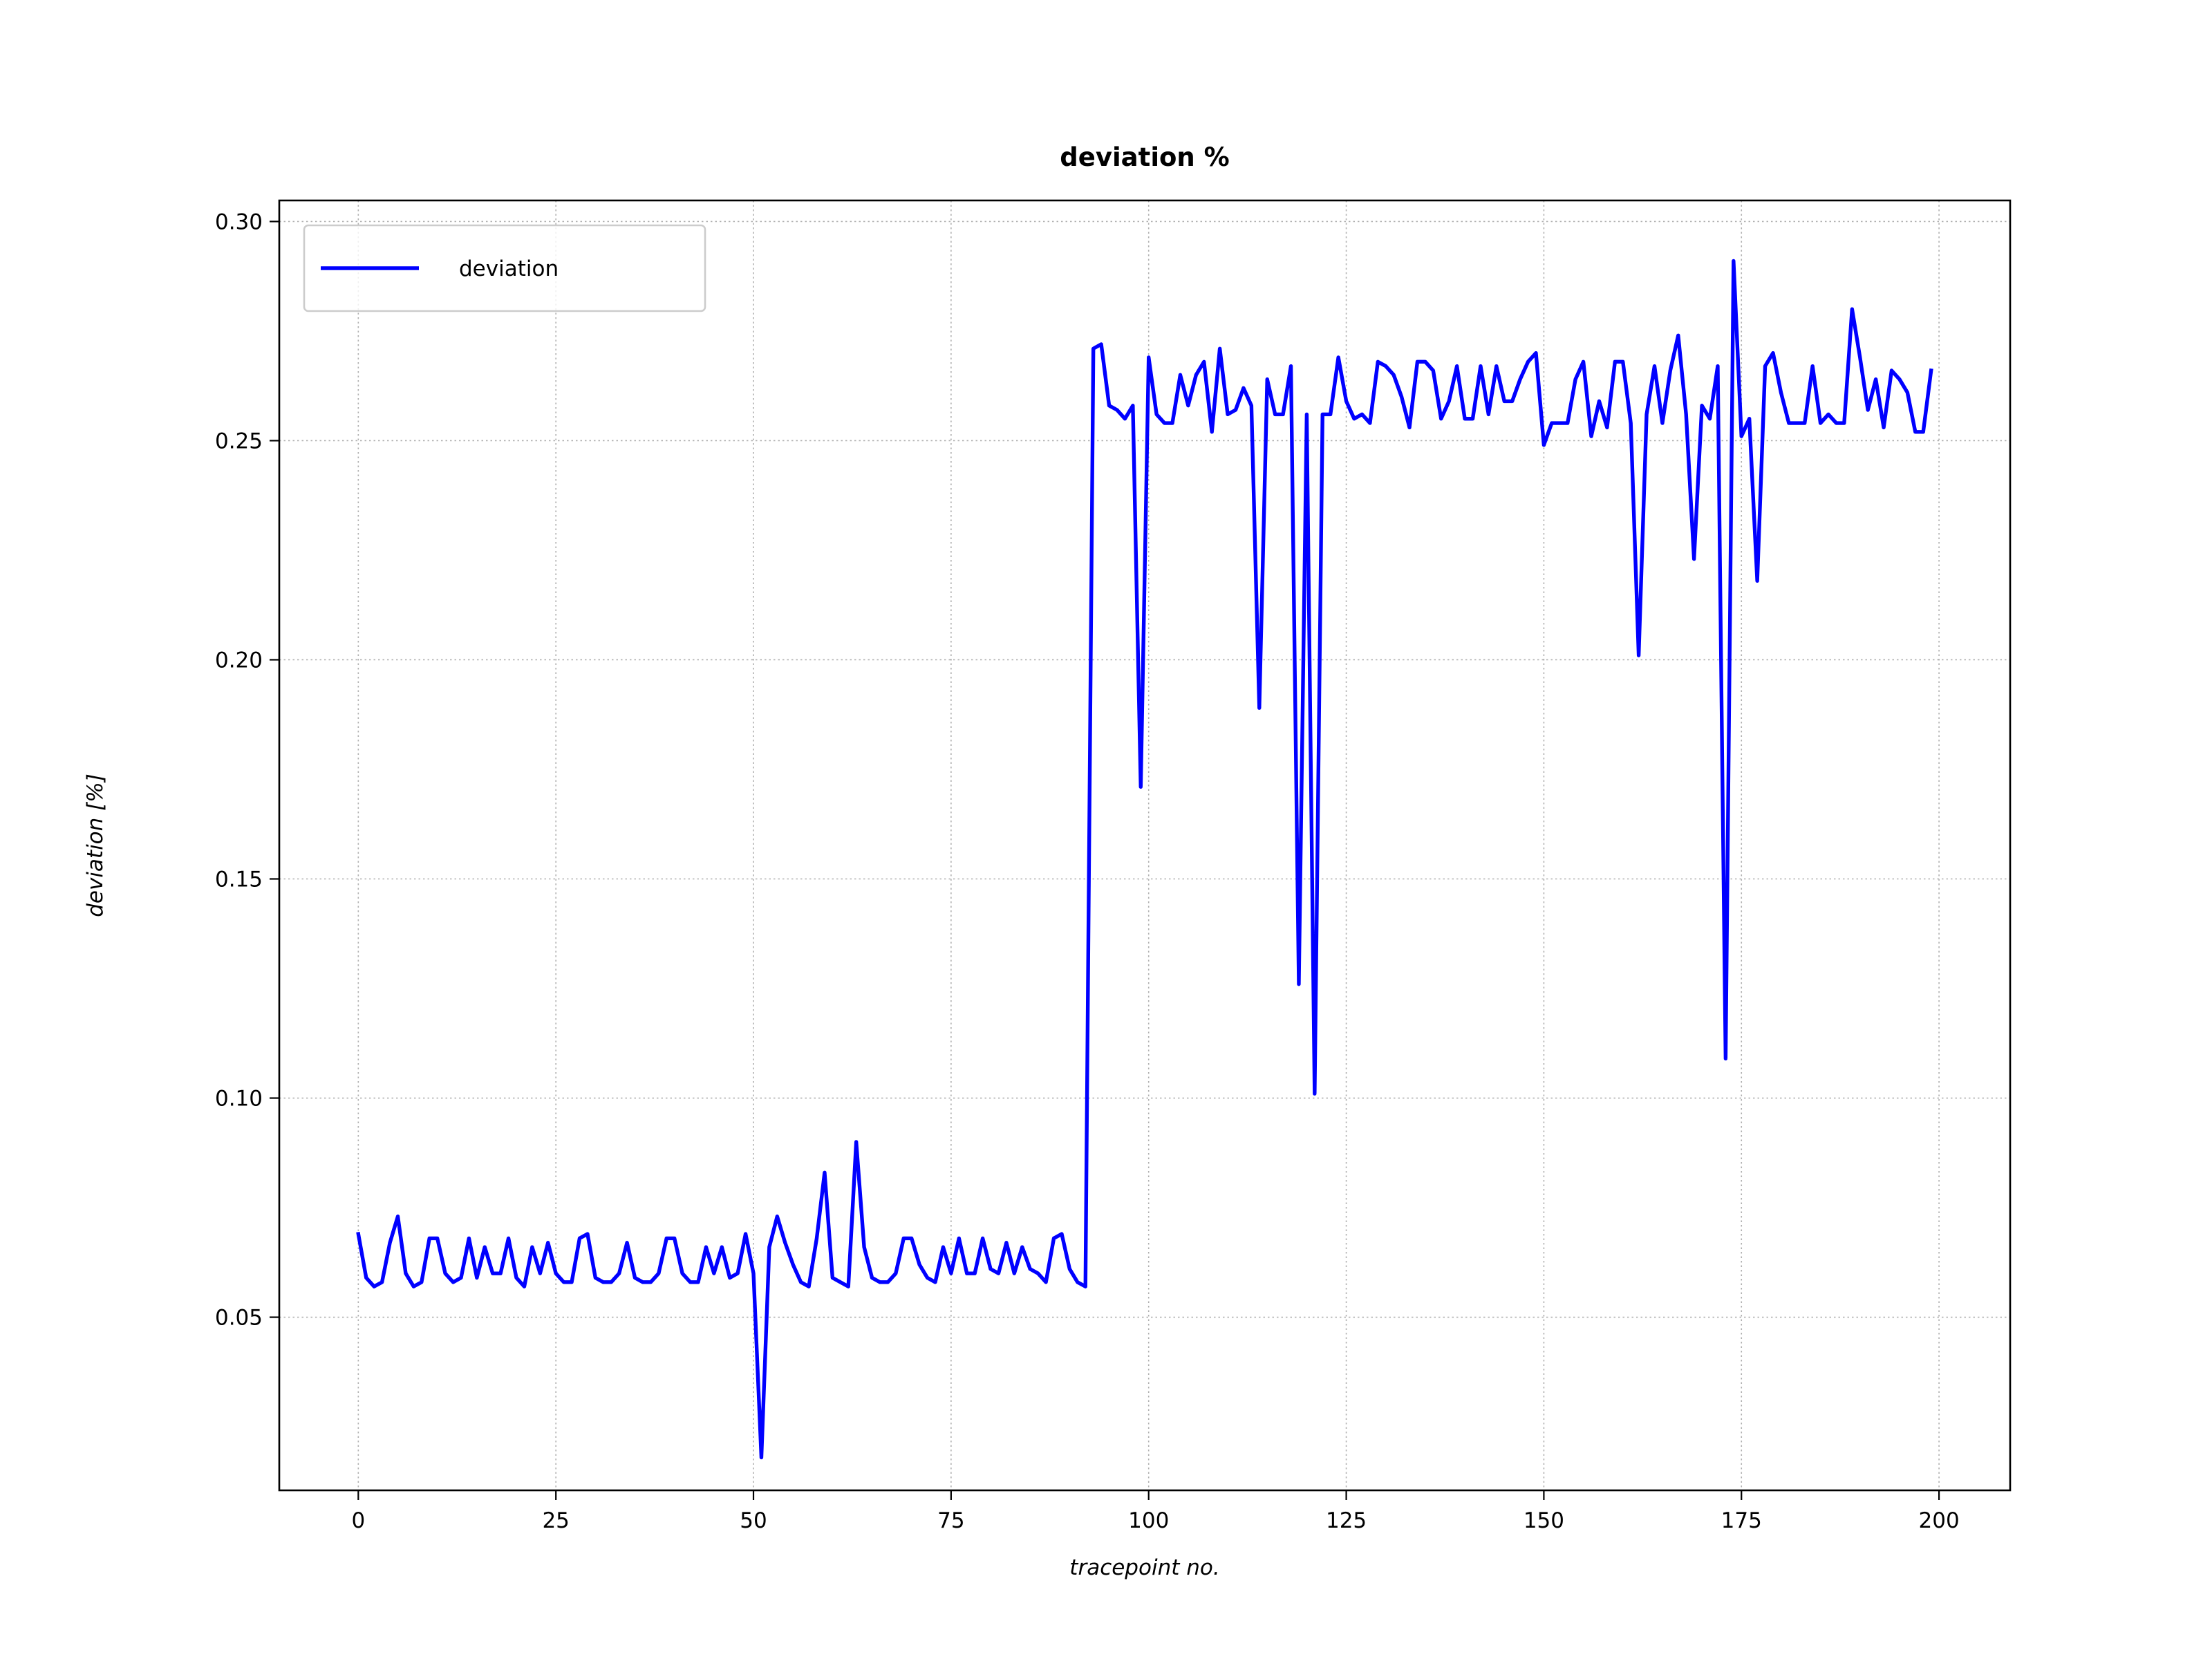  Describe the element at coordinates (1544, 1521) in the screenshot. I see `x-tick-label: 150` at that location.